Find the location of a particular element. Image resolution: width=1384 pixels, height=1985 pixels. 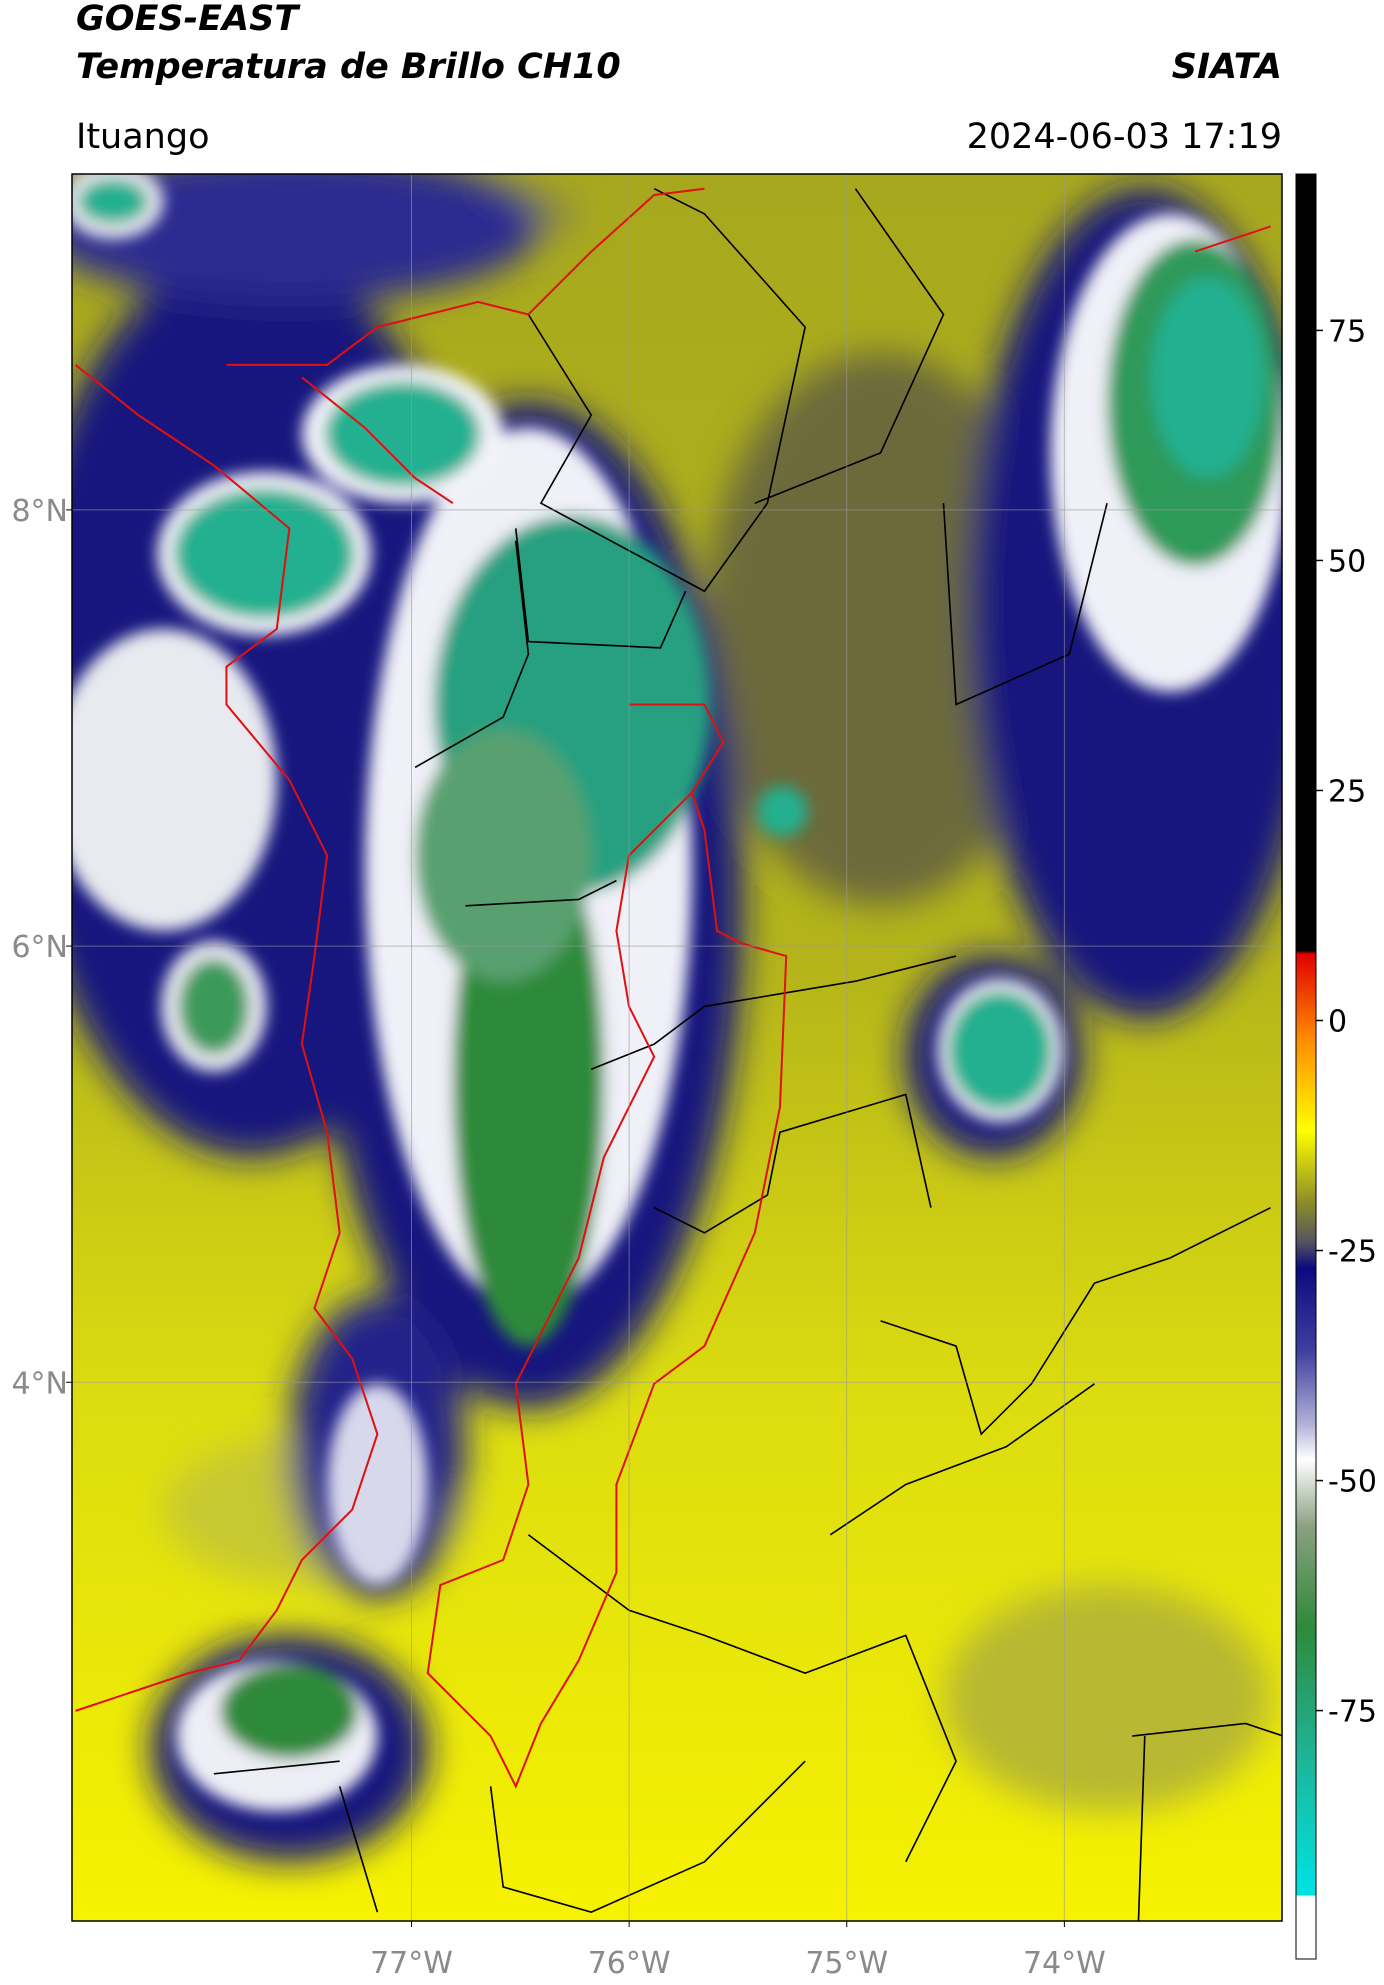

colorbar-tick-label: 25 is located at coordinates (1347, 791).